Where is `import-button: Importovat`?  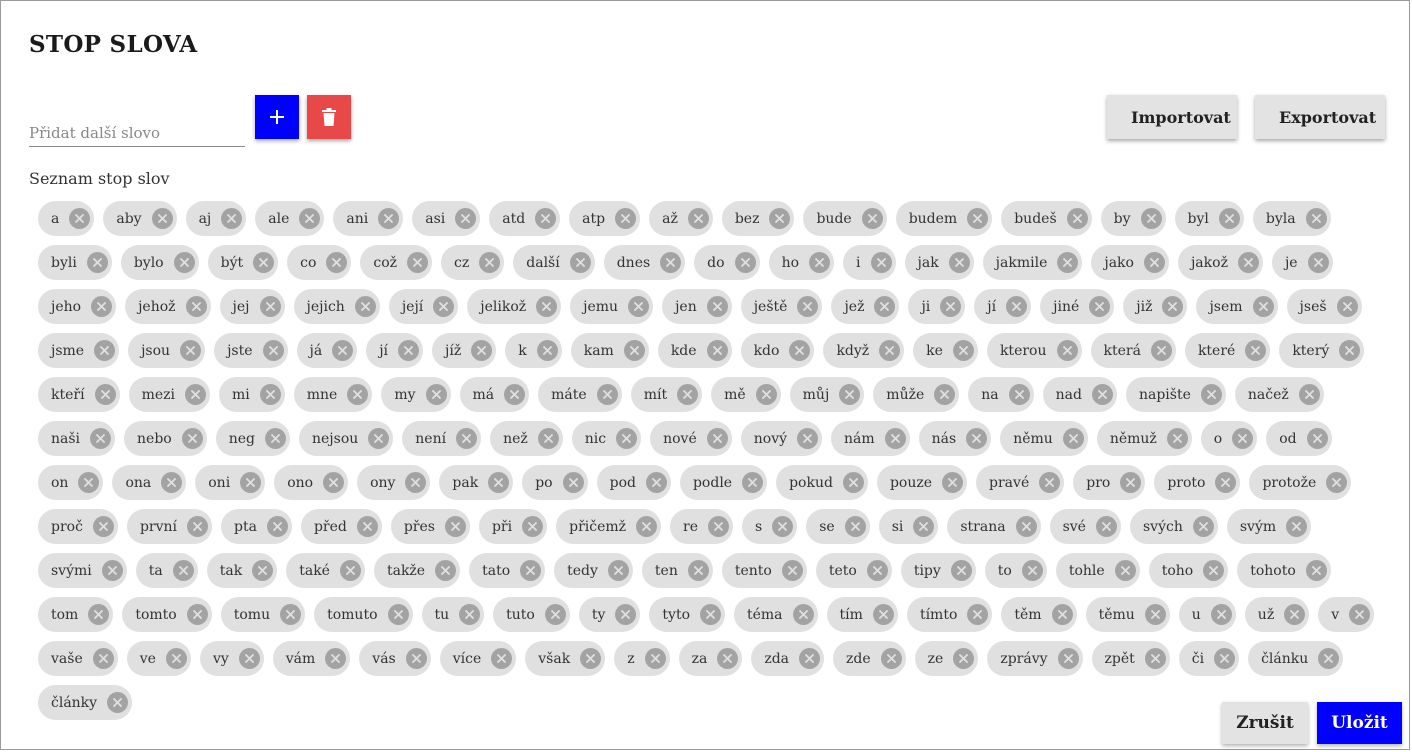 import-button: Importovat is located at coordinates (1172, 117).